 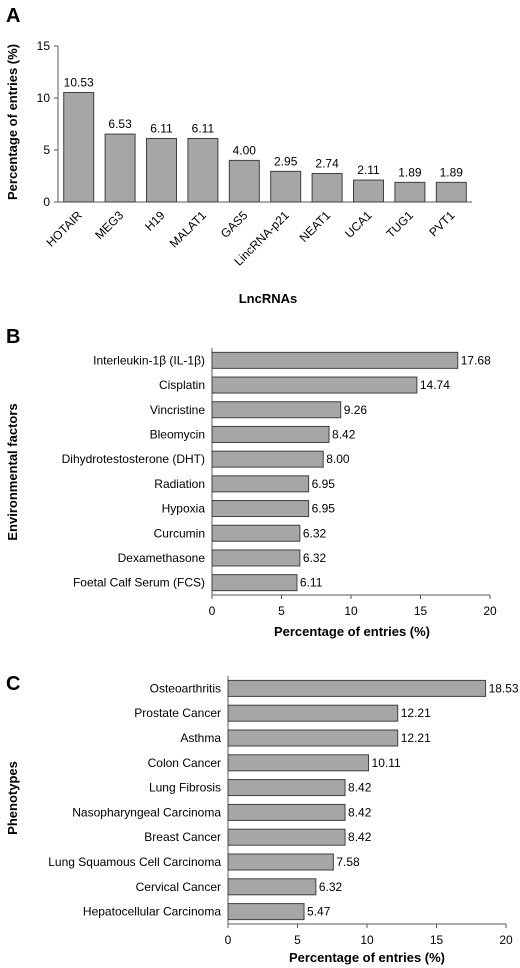 What do you see at coordinates (297, 940) in the screenshot?
I see `panel-c-x-tick-label: 5` at bounding box center [297, 940].